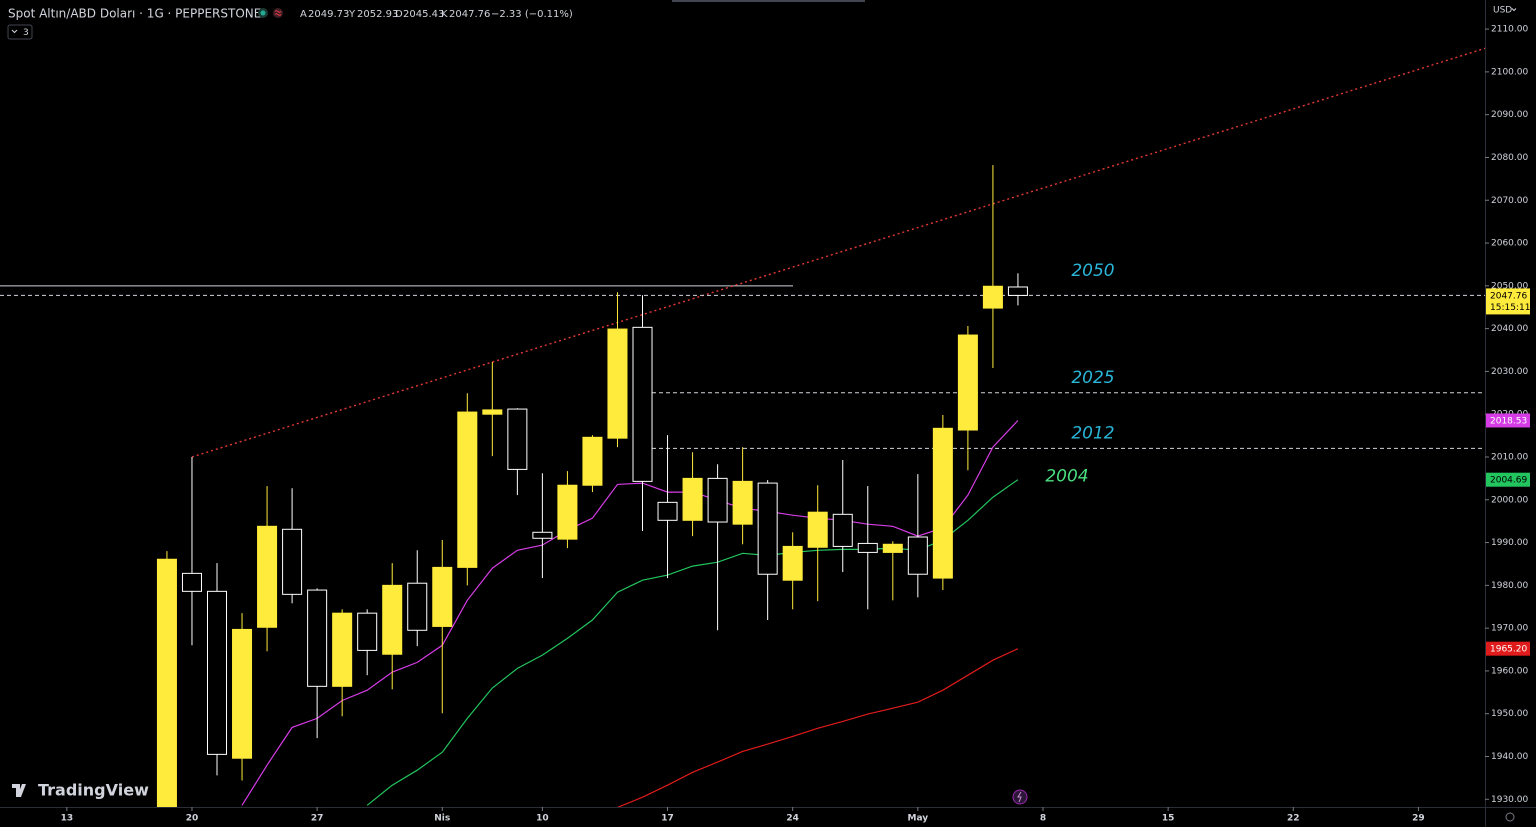  What do you see at coordinates (1509, 244) in the screenshot?
I see `y-tick-label: 2060.00` at bounding box center [1509, 244].